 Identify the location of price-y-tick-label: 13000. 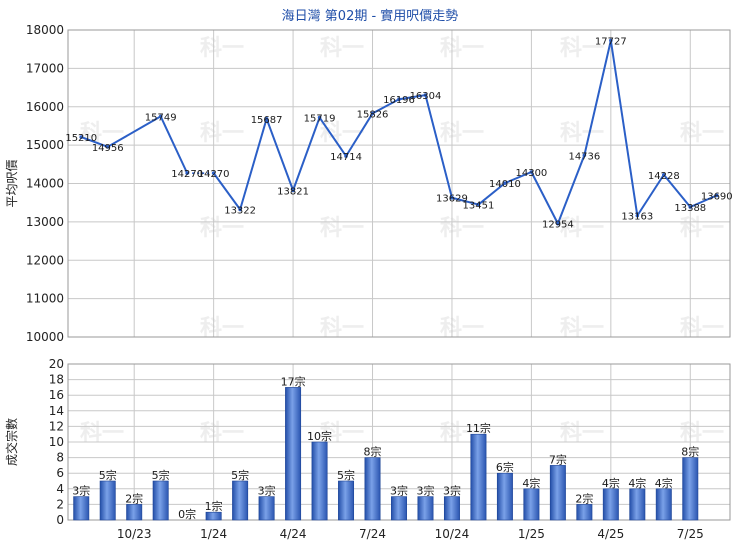
(45, 222).